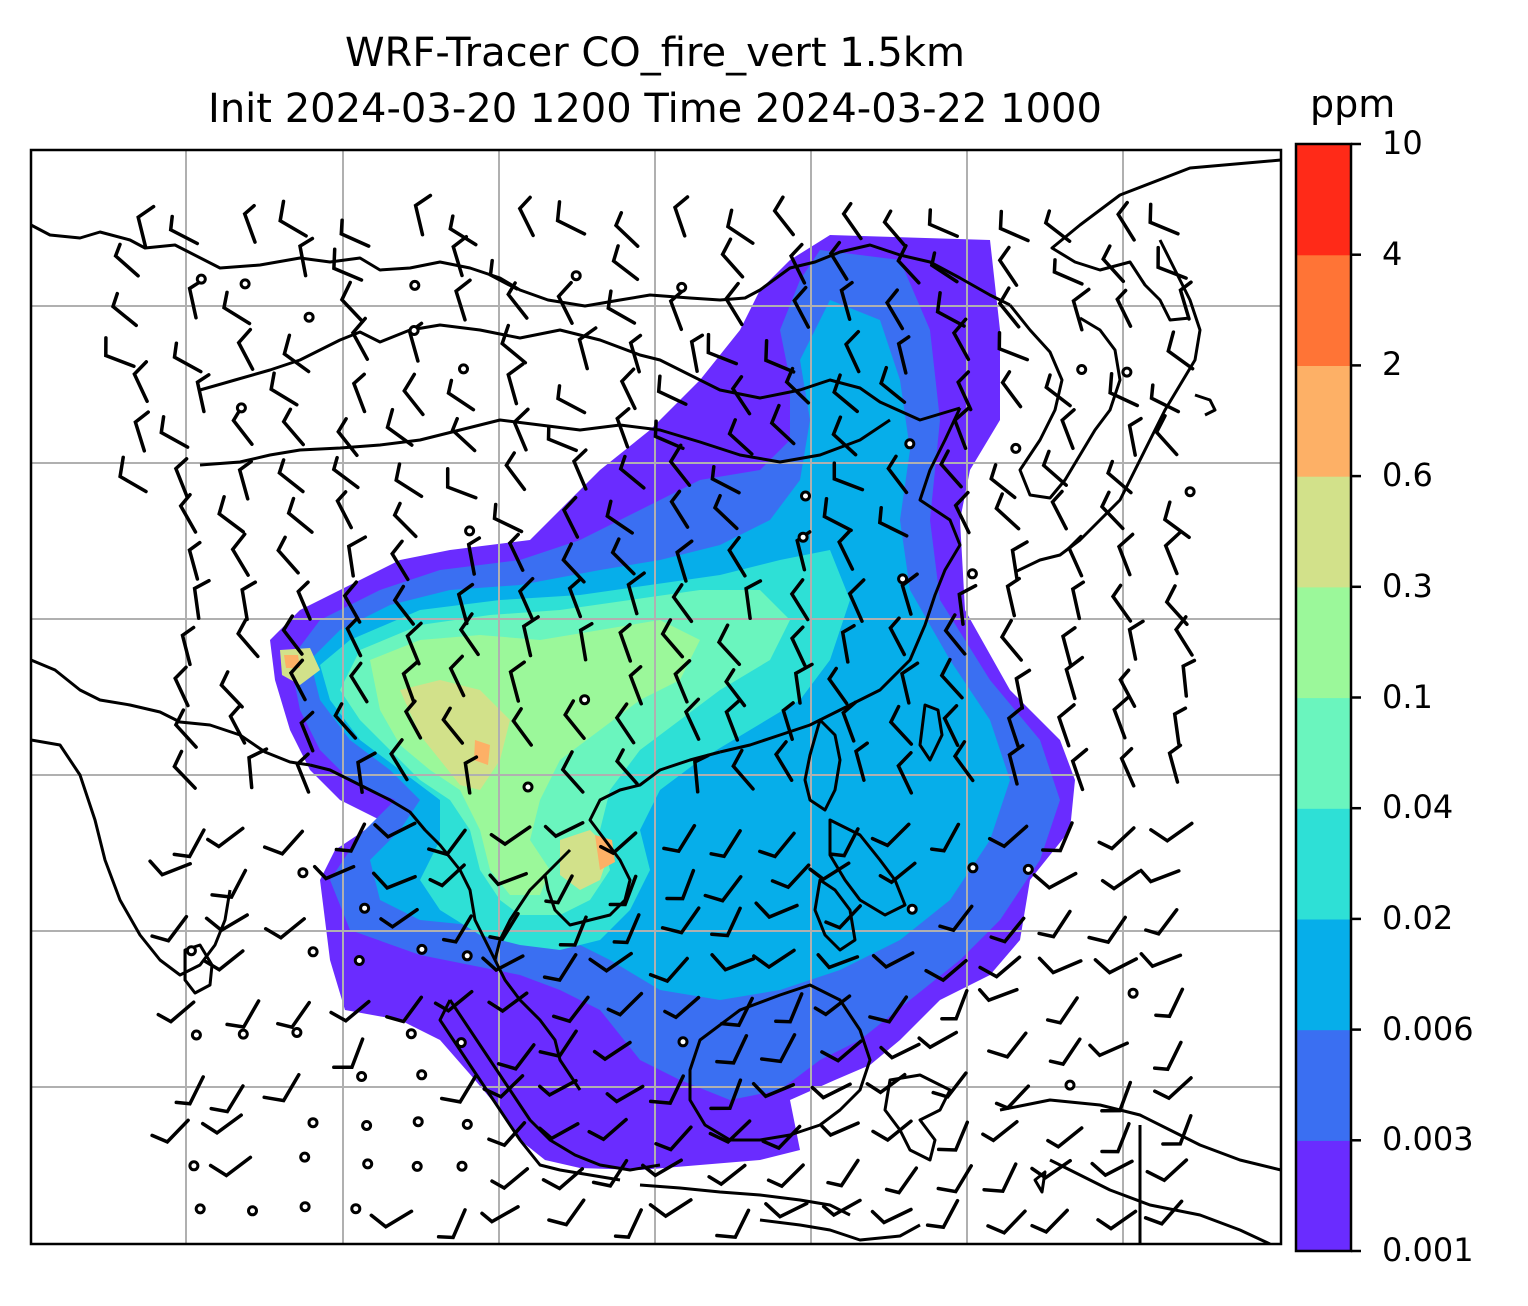 The height and width of the screenshot is (1306, 1528). What do you see at coordinates (1392, 364) in the screenshot?
I see `colorbar-tick-label: 2` at bounding box center [1392, 364].